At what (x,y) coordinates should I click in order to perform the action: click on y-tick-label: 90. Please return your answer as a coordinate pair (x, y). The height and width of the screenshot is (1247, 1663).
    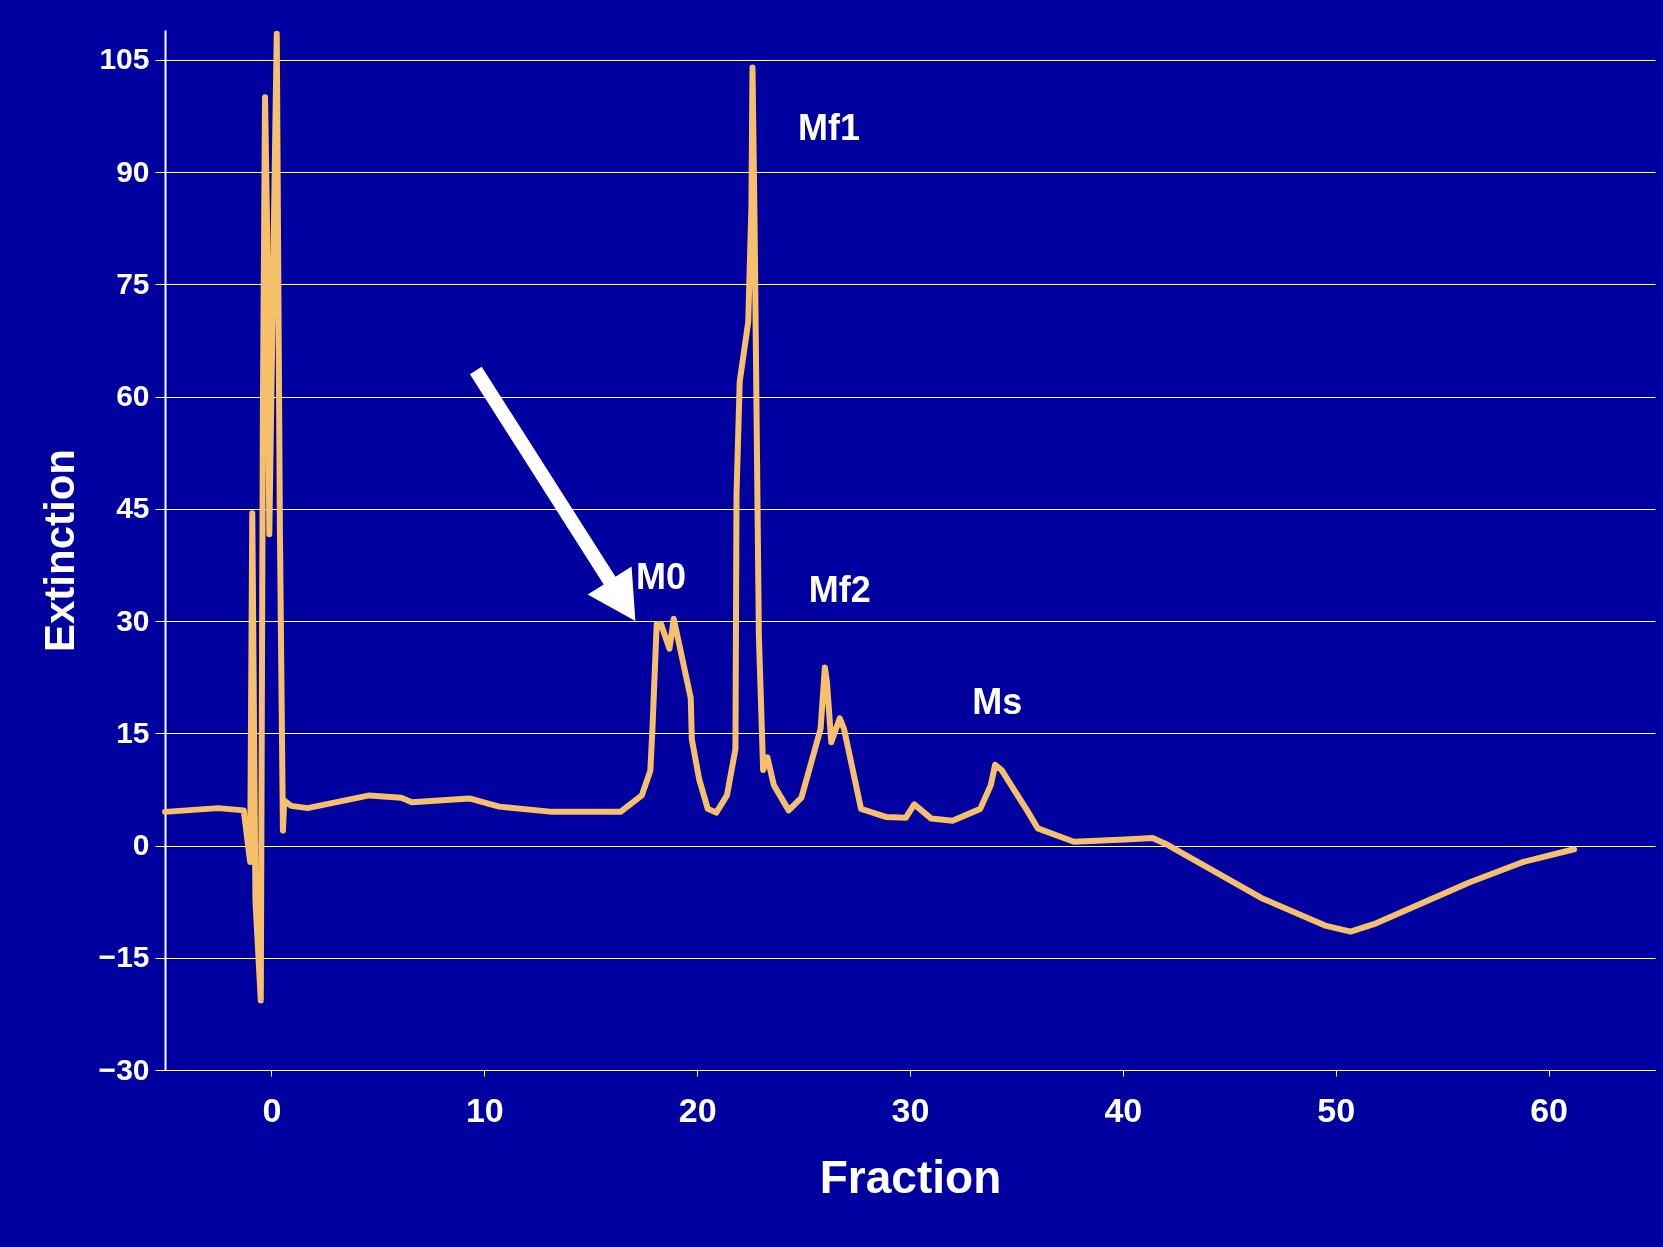
    Looking at the image, I should click on (133, 171).